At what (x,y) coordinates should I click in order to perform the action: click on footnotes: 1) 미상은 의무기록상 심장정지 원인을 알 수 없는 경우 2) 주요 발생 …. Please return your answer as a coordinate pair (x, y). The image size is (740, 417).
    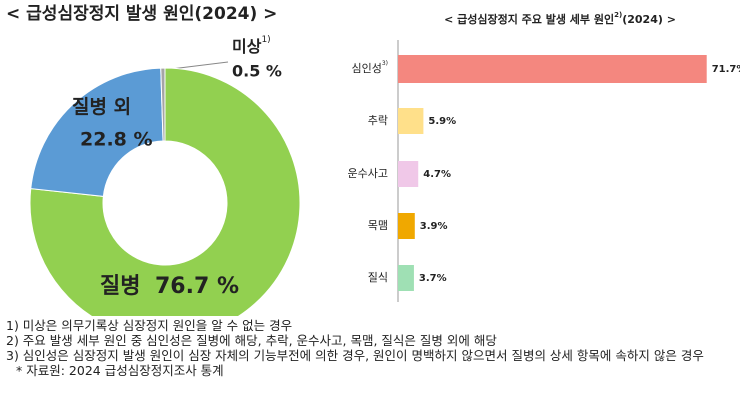
    Looking at the image, I should click on (373, 348).